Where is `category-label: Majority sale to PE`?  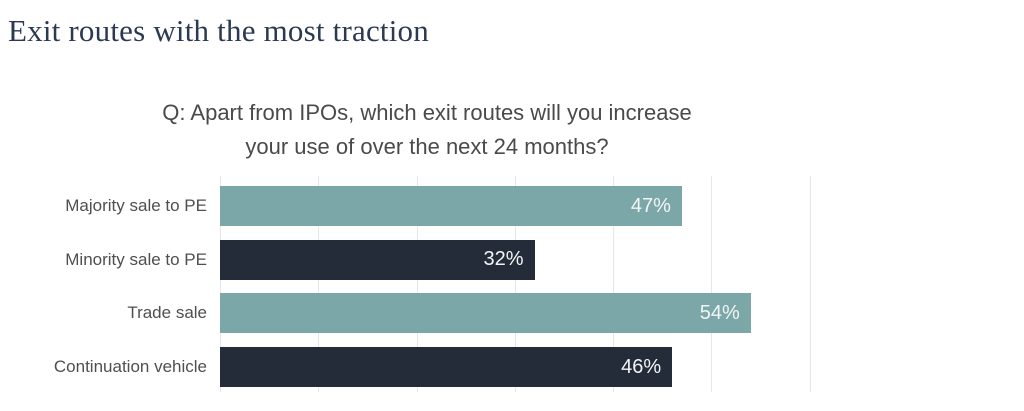 category-label: Majority sale to PE is located at coordinates (136, 205).